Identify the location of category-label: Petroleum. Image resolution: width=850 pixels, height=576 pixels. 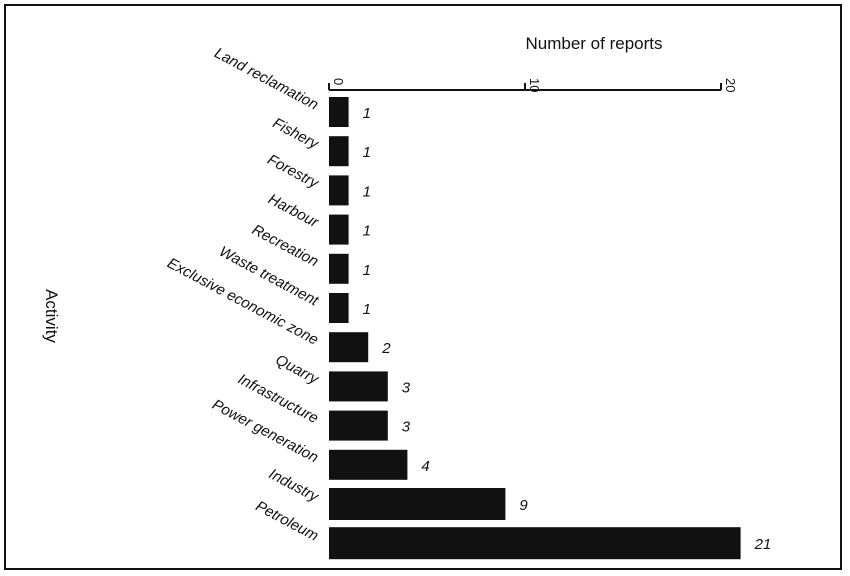
(287, 521).